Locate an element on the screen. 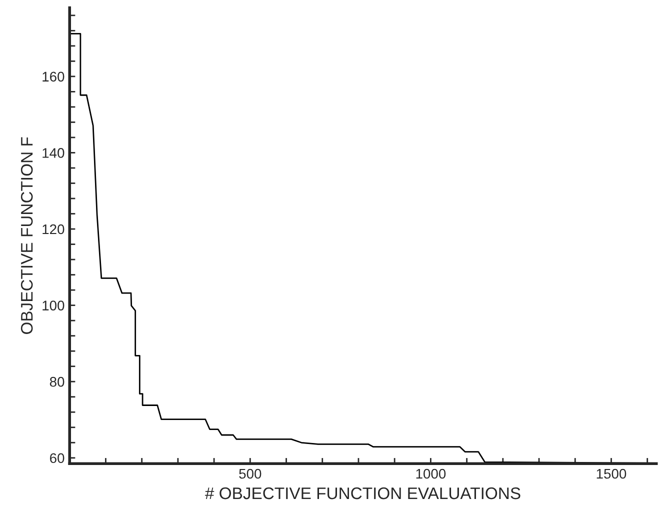  x-tick-label: 1000 is located at coordinates (431, 473).